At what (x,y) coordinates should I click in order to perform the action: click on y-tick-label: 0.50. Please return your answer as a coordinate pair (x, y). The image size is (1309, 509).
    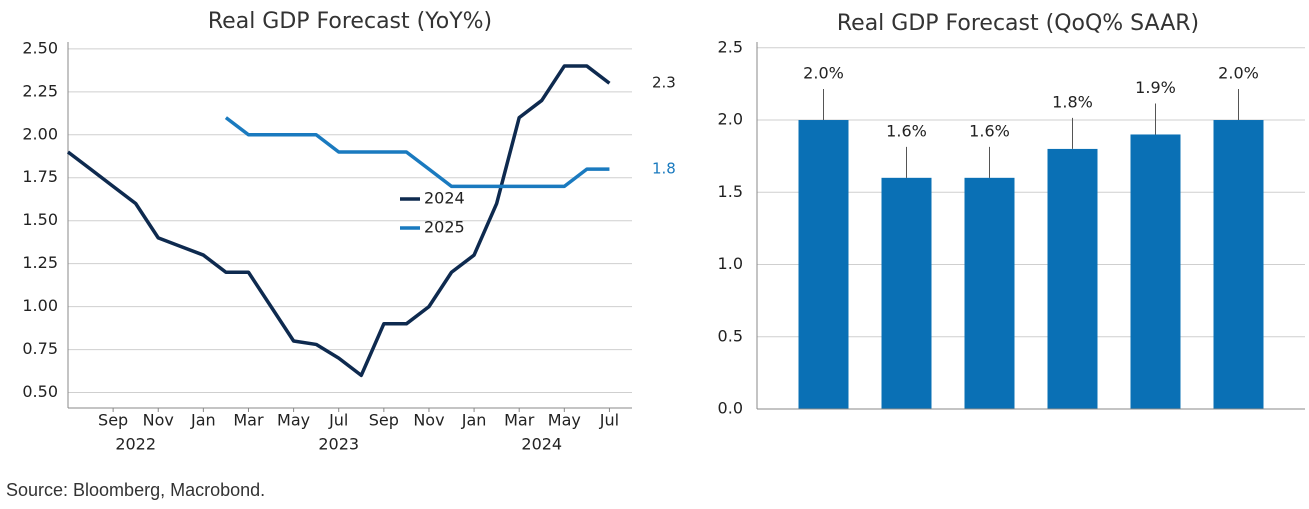
    Looking at the image, I should click on (40, 391).